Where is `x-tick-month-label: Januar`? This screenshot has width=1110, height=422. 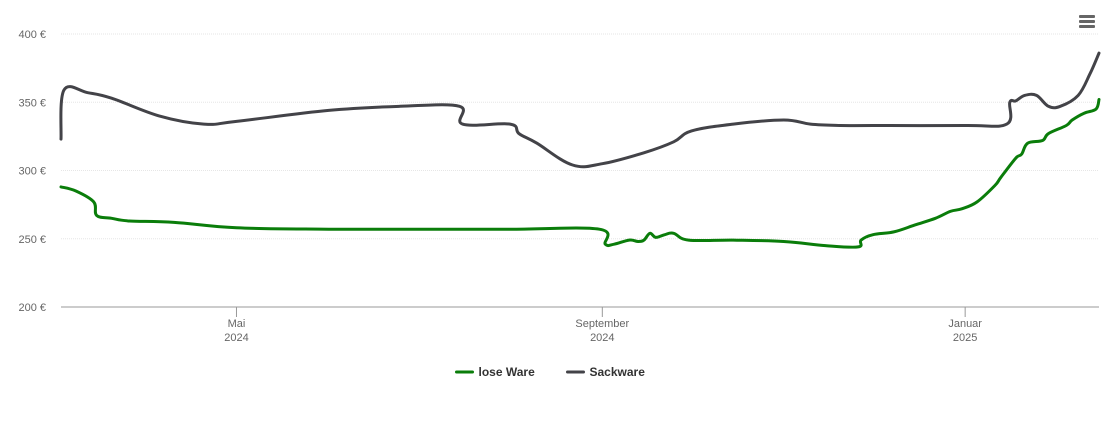
x-tick-month-label: Januar is located at coordinates (965, 324).